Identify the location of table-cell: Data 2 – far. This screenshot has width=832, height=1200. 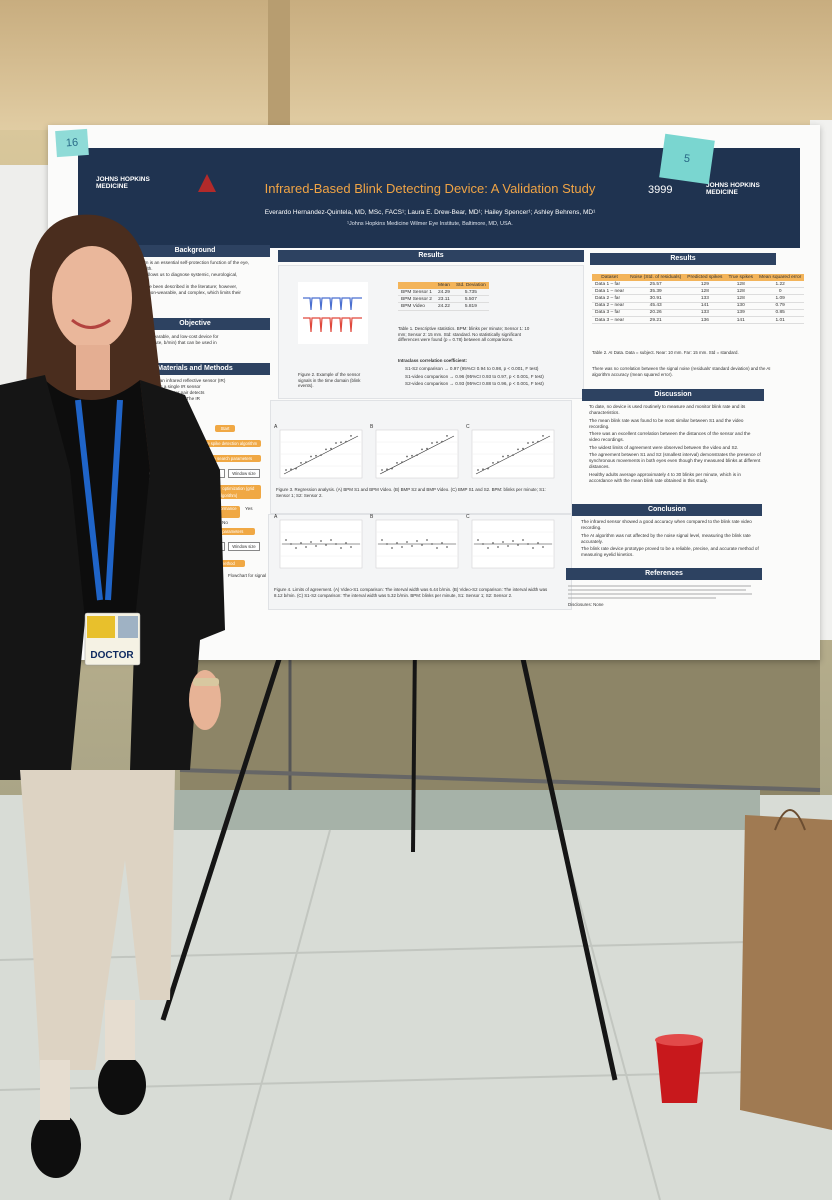
(610, 298).